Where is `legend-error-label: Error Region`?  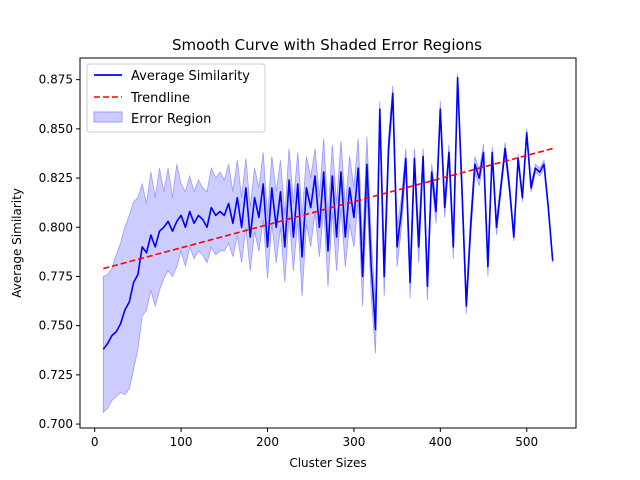 legend-error-label: Error Region is located at coordinates (171, 119).